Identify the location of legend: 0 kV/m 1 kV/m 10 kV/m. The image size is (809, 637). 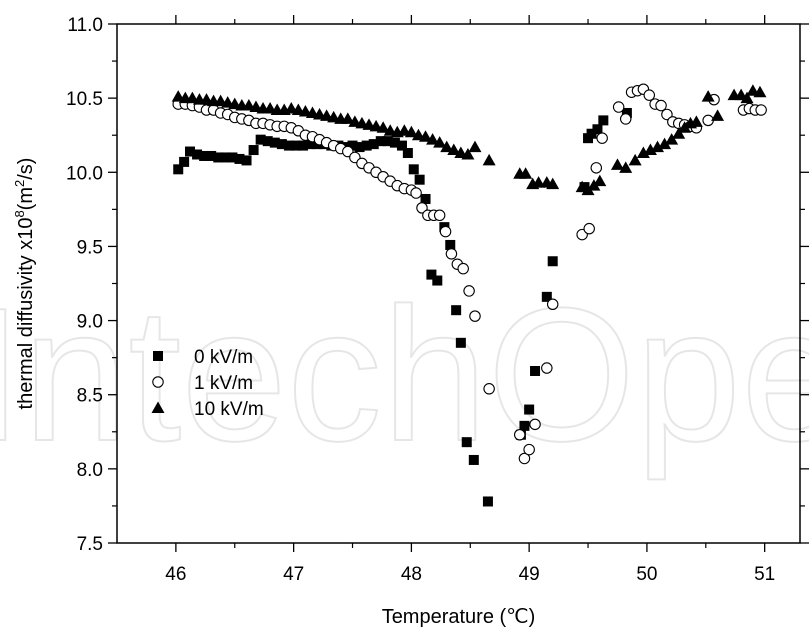
(207, 383).